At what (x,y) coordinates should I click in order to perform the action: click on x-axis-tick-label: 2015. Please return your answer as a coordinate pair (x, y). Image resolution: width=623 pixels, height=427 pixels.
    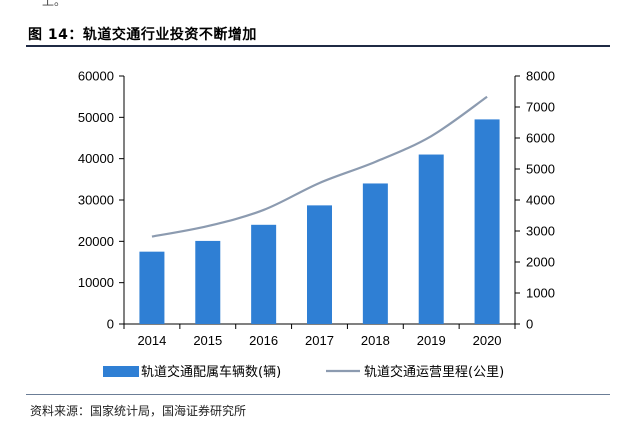
    Looking at the image, I should click on (207, 340).